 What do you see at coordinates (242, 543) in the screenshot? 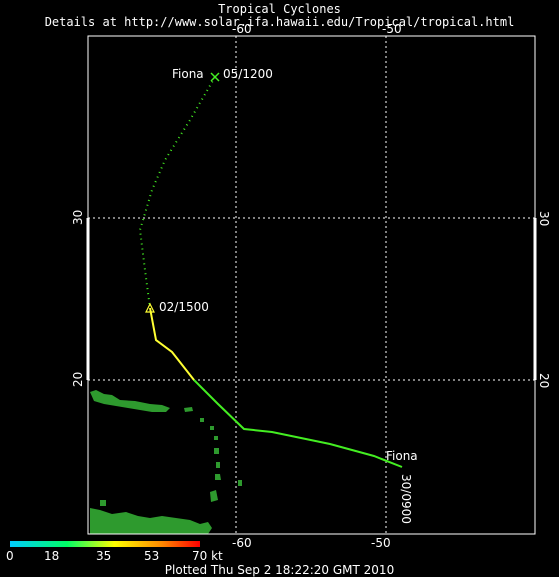
I see `lon-label-bottom-60: -60` at bounding box center [242, 543].